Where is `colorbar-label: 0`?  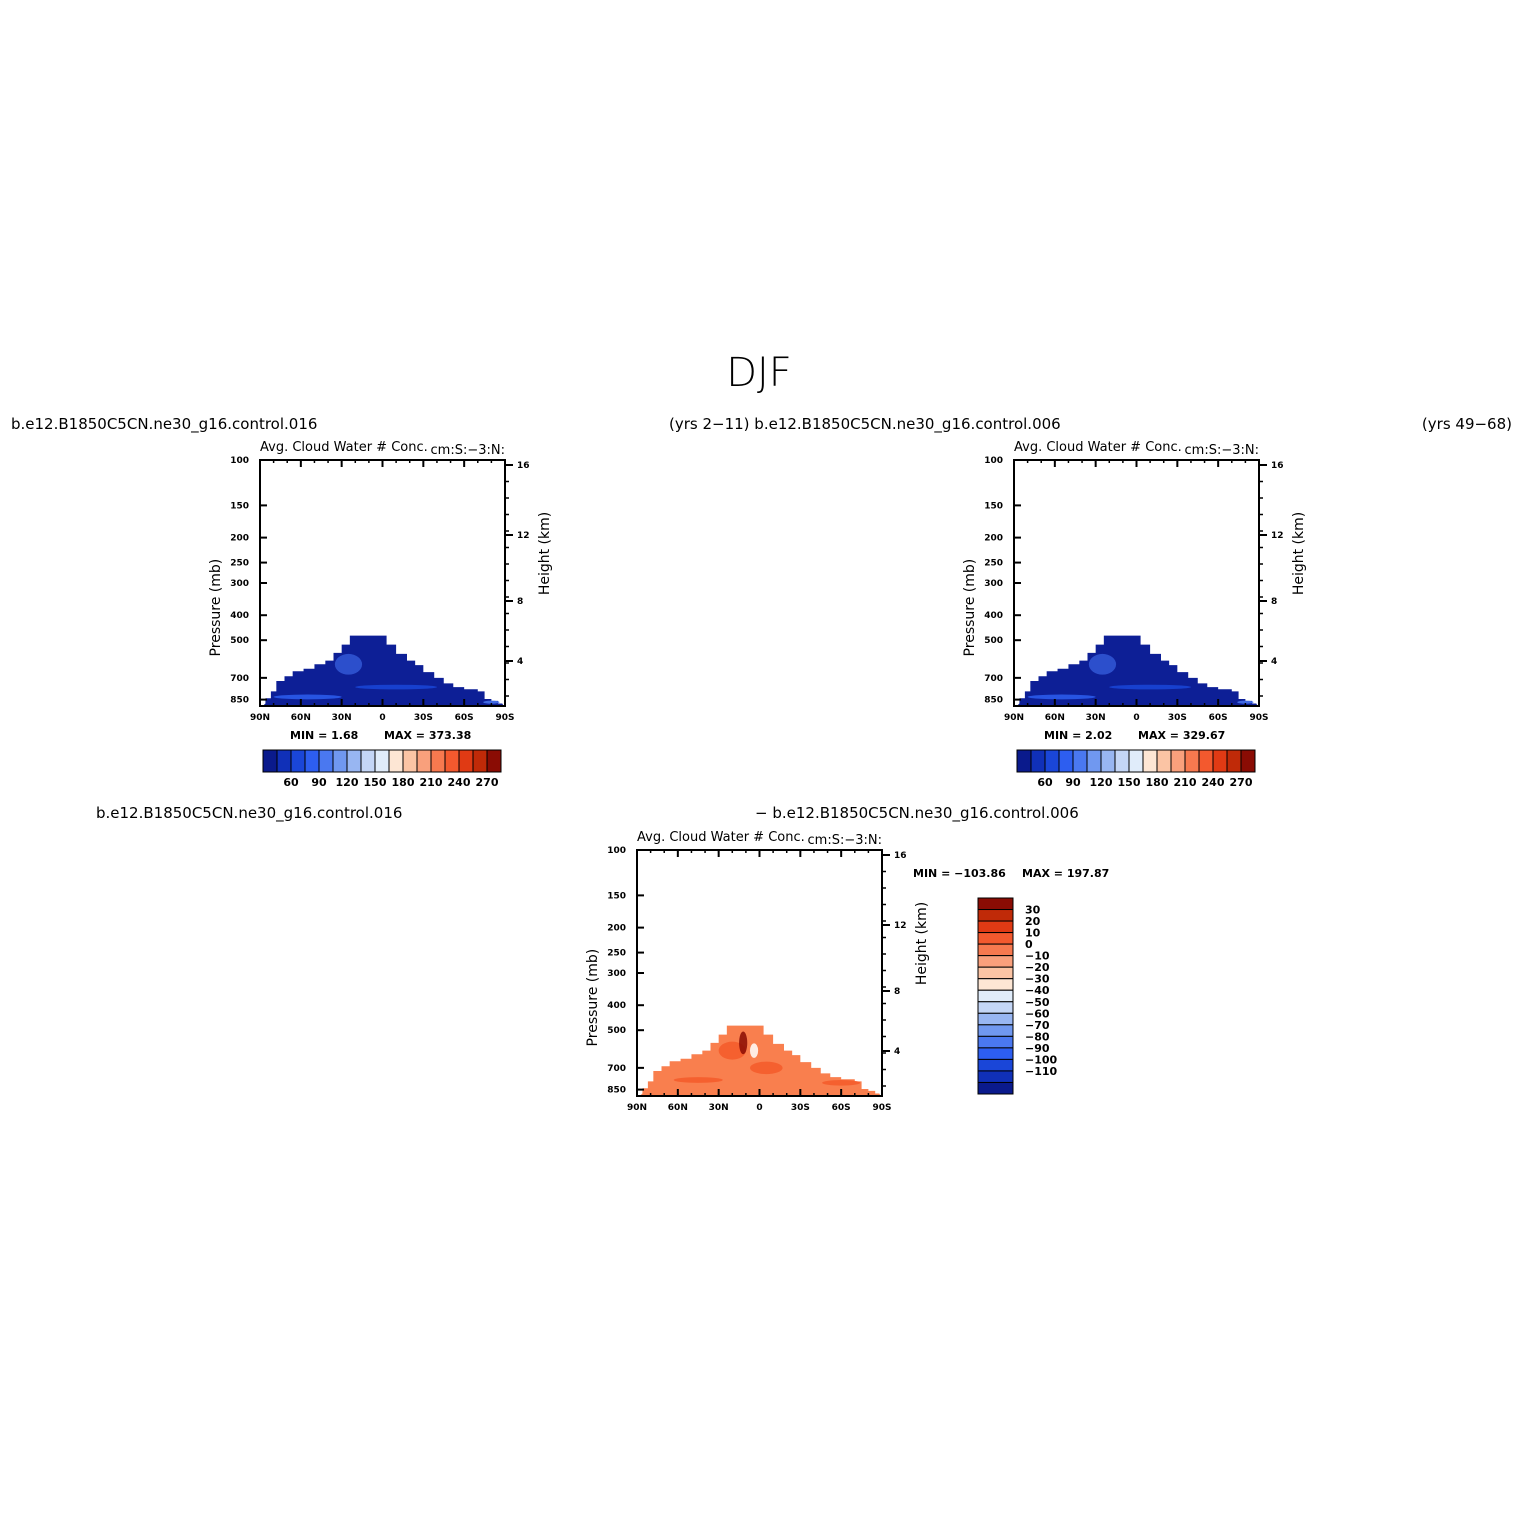 colorbar-label: 0 is located at coordinates (1029, 944).